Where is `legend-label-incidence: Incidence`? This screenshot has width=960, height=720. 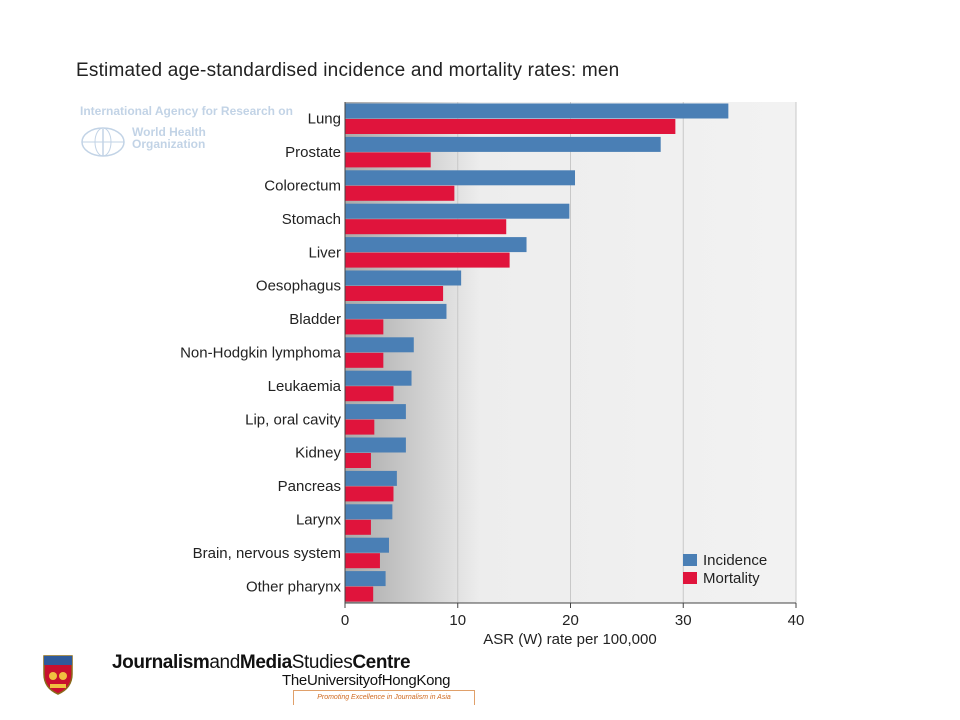 legend-label-incidence: Incidence is located at coordinates (735, 560).